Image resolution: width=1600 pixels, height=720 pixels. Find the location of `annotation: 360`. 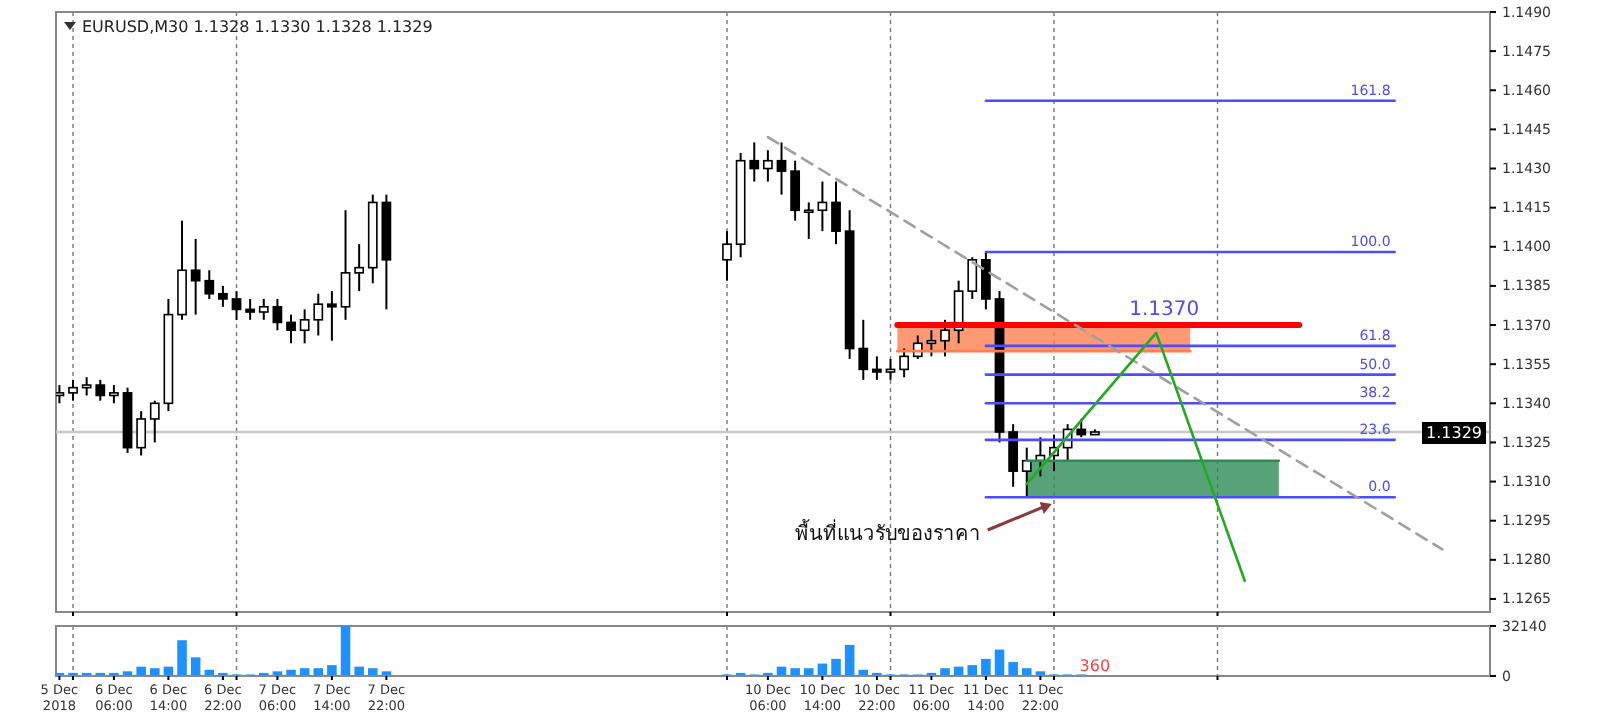

annotation: 360 is located at coordinates (1095, 666).